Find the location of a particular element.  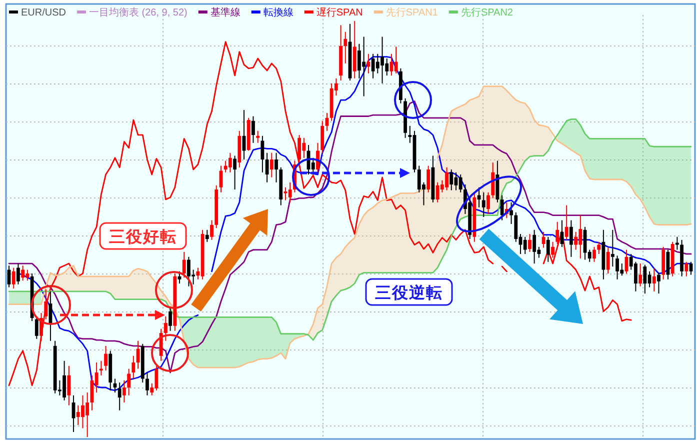

legend-item: 先行SPAN2 is located at coordinates (480, 13).